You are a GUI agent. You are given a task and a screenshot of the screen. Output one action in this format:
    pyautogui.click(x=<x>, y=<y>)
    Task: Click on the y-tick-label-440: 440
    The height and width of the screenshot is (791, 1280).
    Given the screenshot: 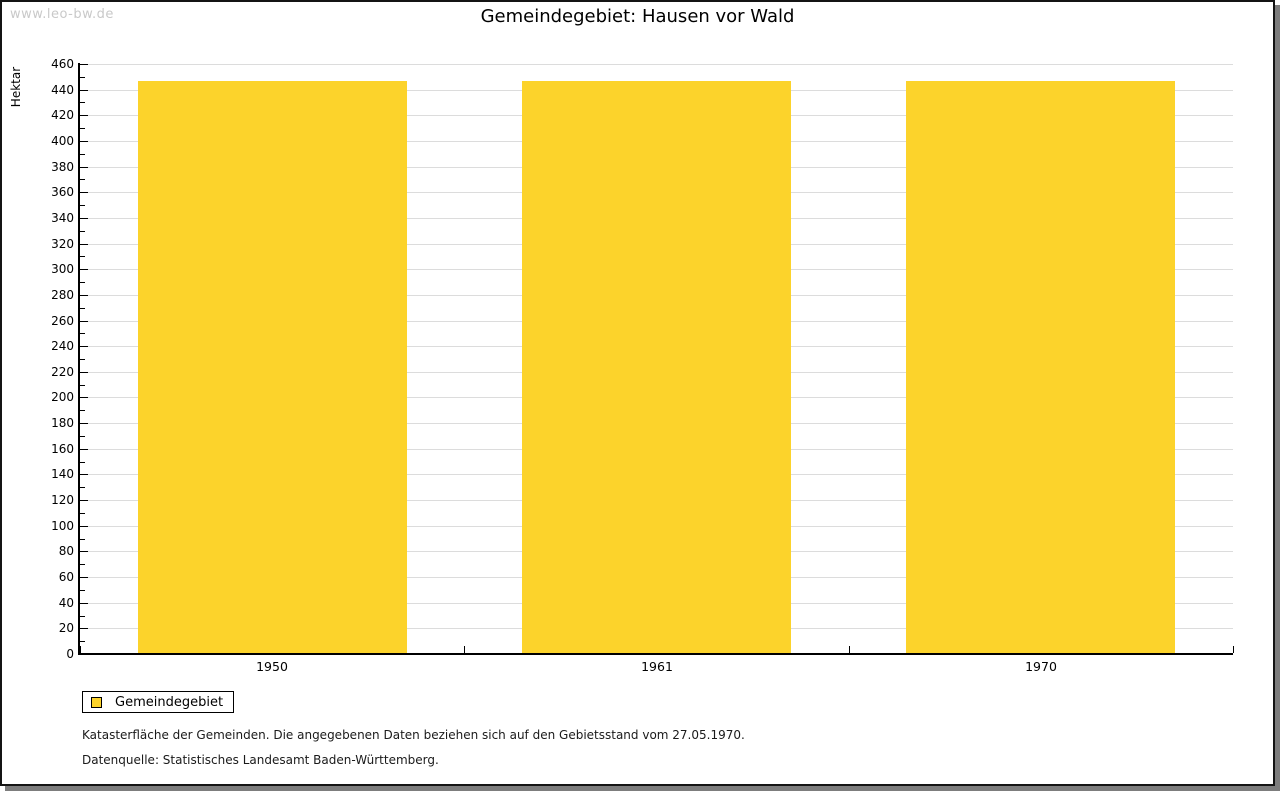 What is the action you would take?
    pyautogui.click(x=62, y=90)
    